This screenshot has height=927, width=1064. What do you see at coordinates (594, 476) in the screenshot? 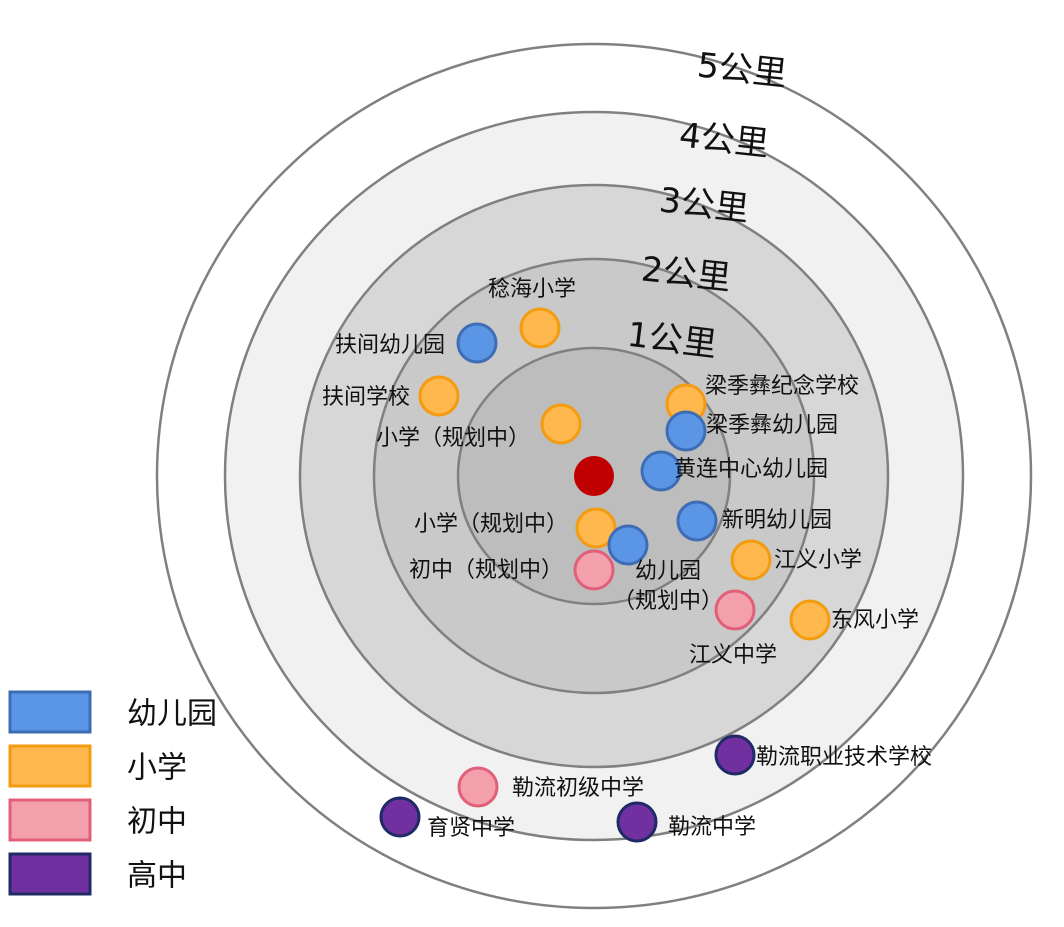
I see `center-point-marker` at bounding box center [594, 476].